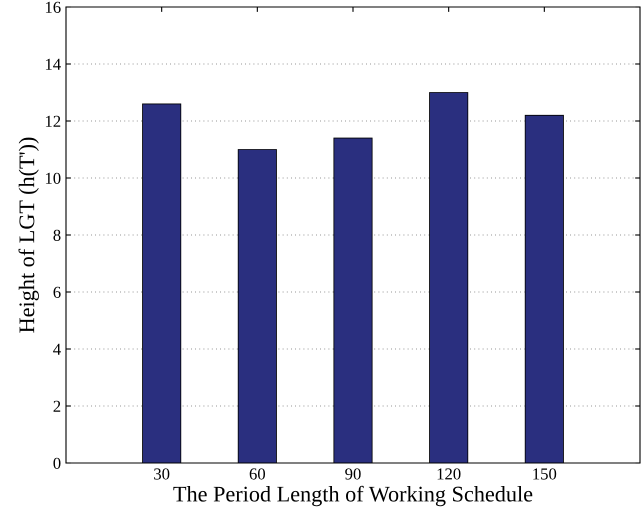  I want to click on x-tick-label: 150, so click(544, 474).